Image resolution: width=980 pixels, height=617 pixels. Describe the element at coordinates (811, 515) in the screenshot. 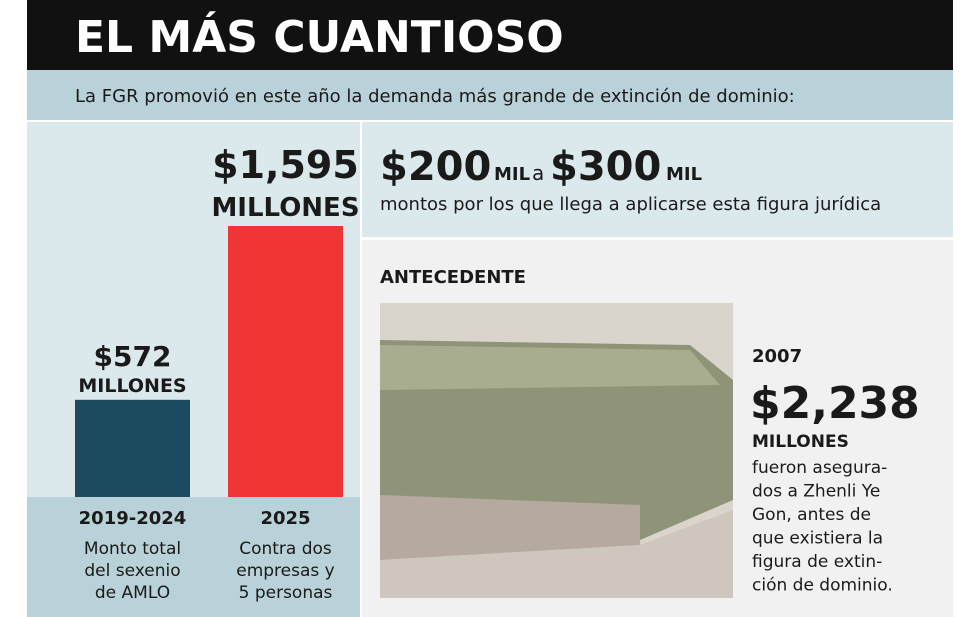

I see `antecedent-line: Gon, antes de` at that location.